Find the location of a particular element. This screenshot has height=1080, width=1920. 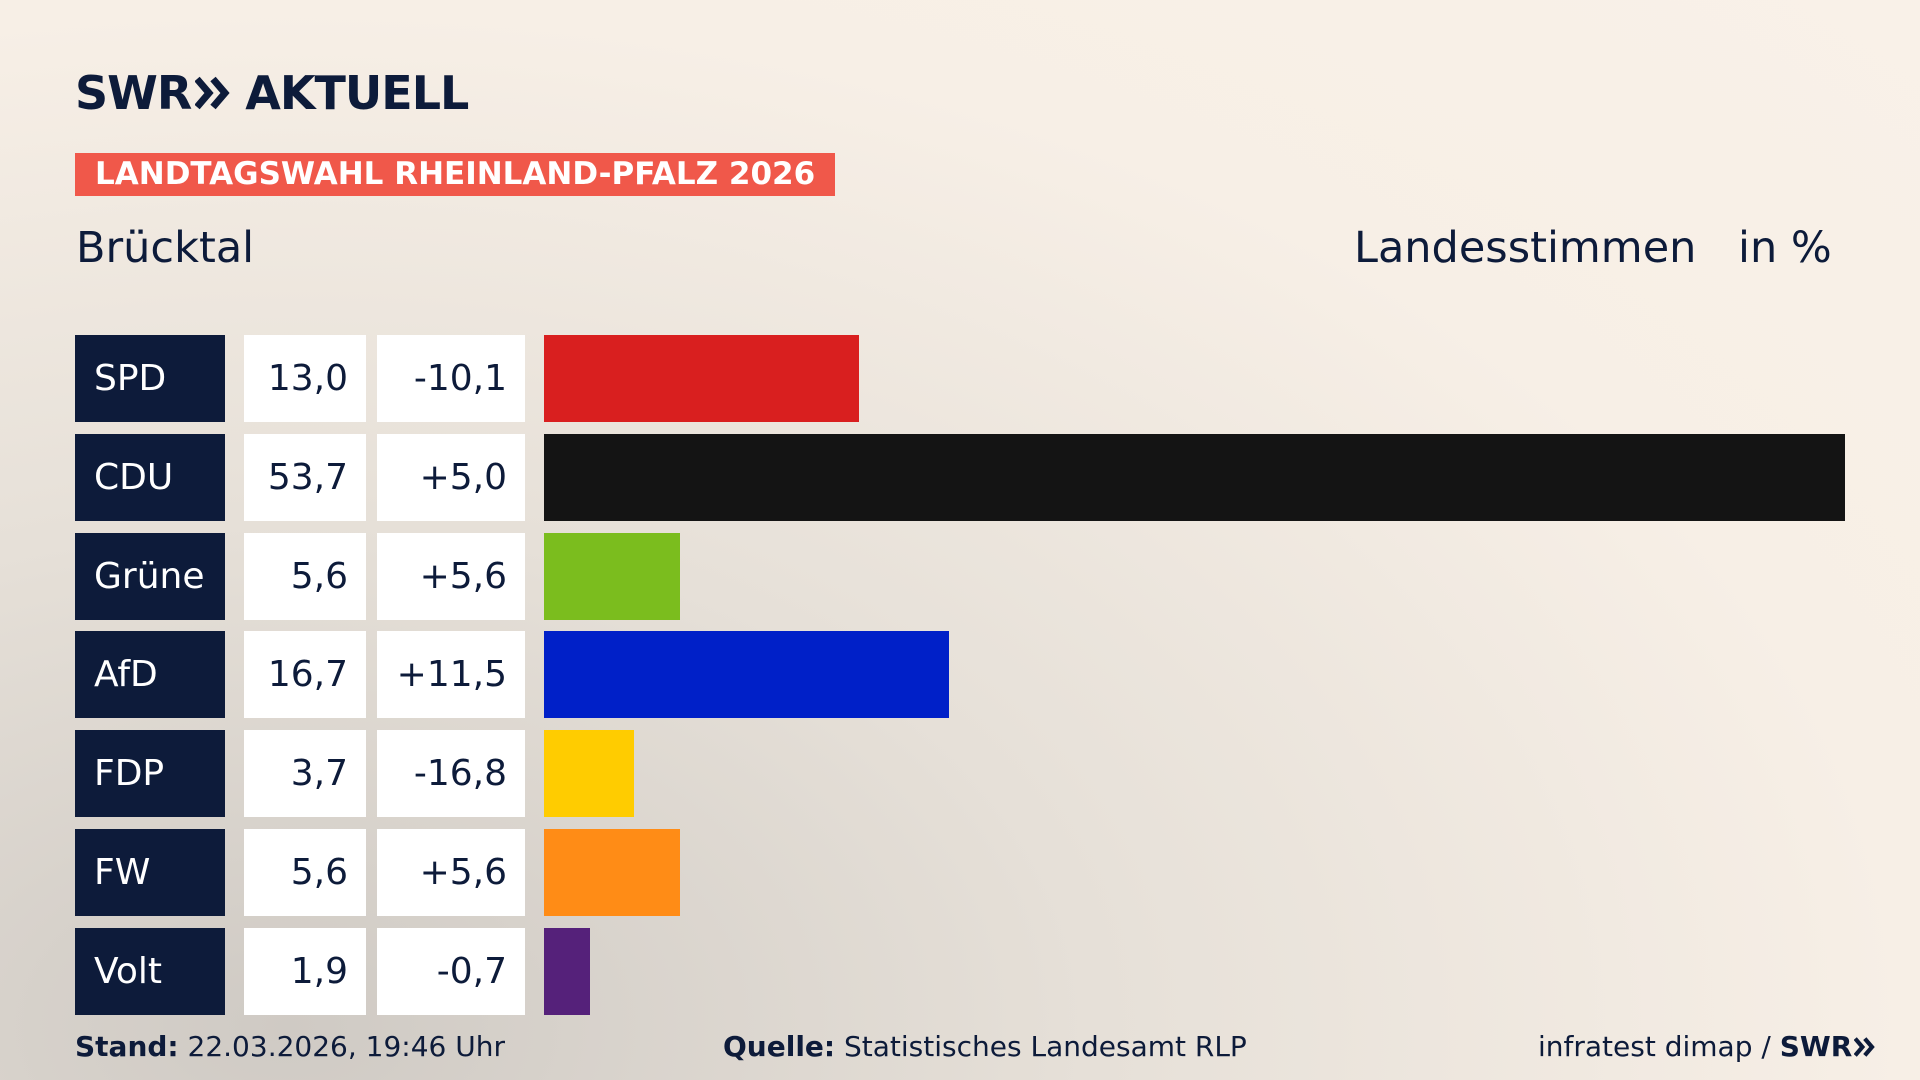

party-label: Grüne is located at coordinates (150, 576).